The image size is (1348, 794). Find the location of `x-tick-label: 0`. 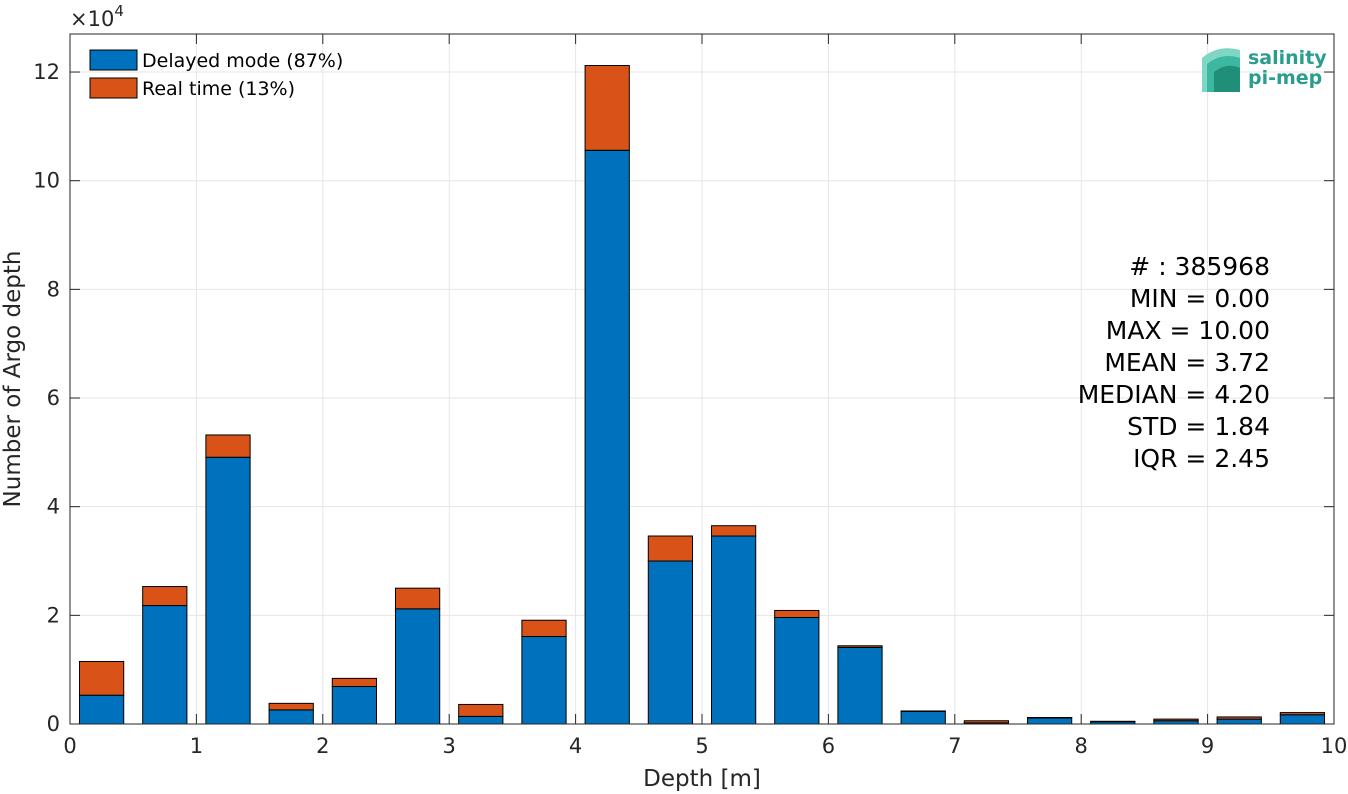

x-tick-label: 0 is located at coordinates (69, 746).